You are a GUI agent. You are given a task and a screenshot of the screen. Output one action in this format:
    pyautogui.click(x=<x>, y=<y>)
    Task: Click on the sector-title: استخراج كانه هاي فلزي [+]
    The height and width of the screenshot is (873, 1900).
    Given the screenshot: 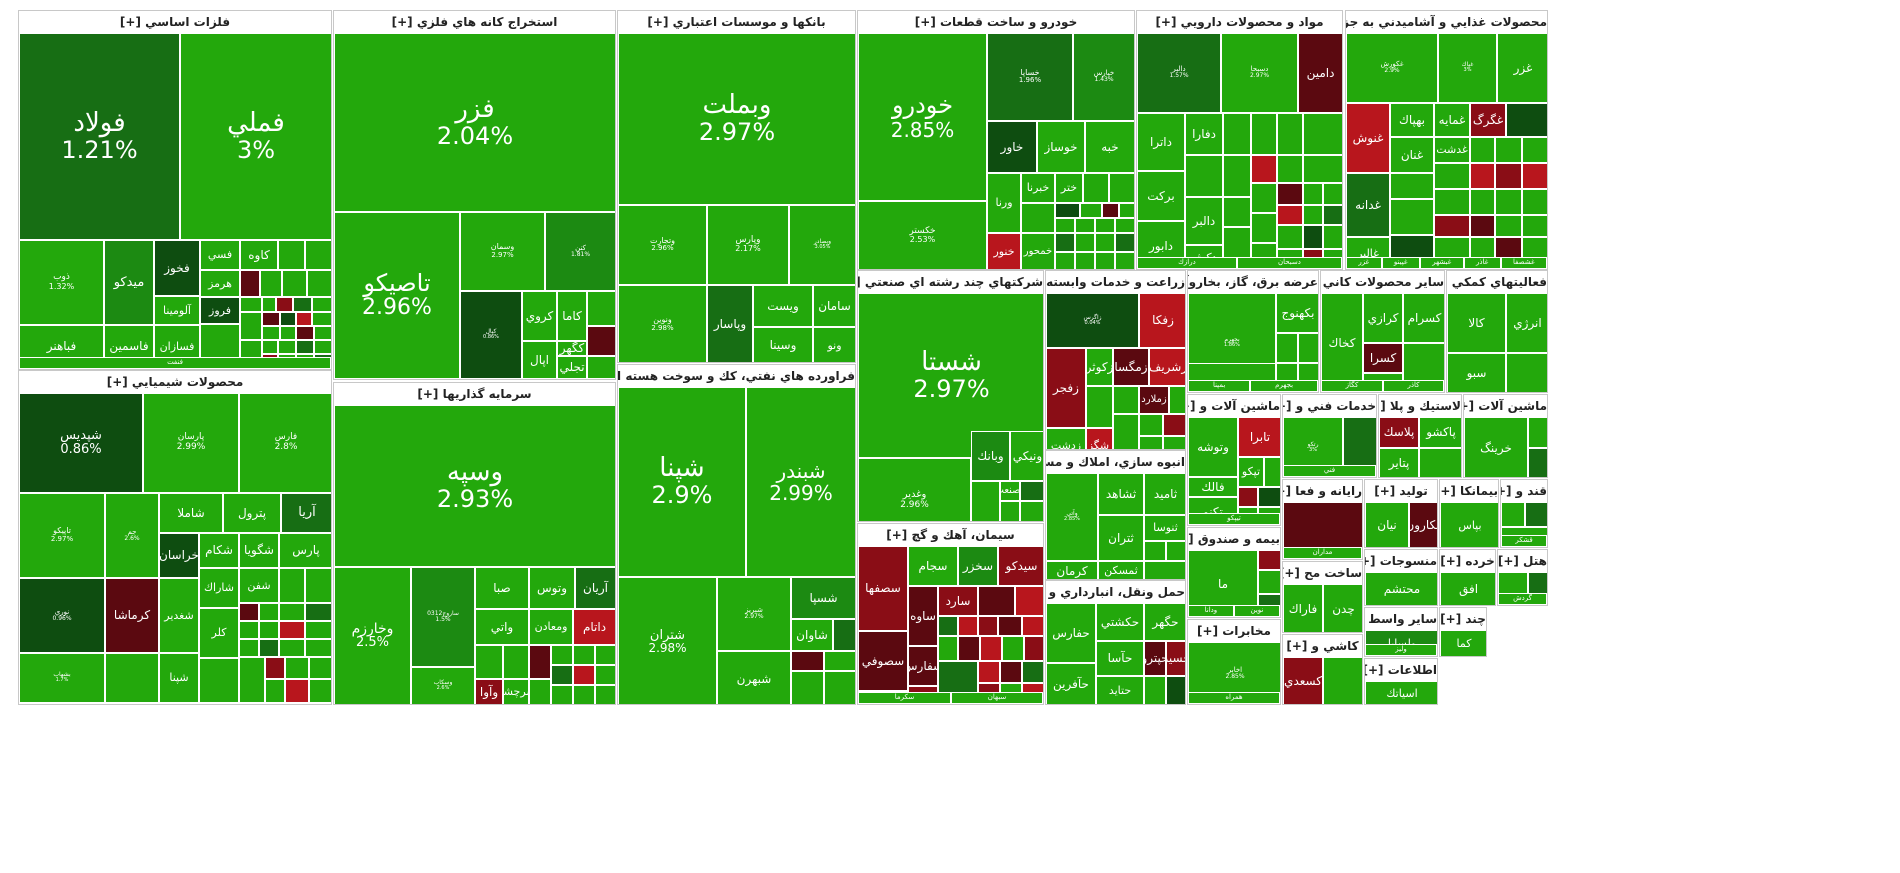 What is the action you would take?
    pyautogui.click(x=474, y=22)
    